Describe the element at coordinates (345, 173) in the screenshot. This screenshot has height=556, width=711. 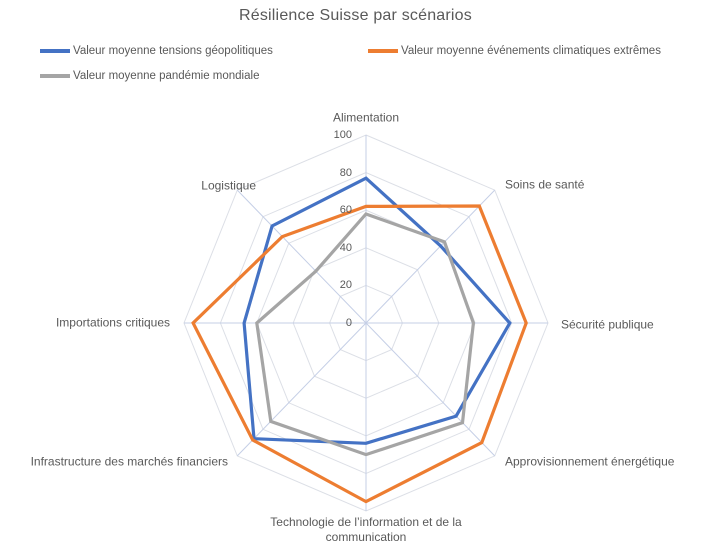
I see `tick-label-80: 80` at that location.